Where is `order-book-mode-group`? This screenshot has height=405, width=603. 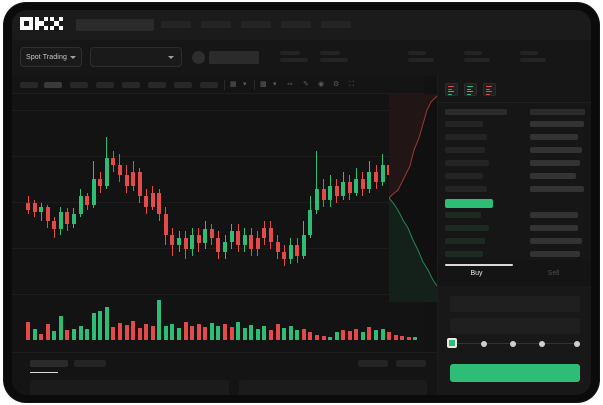 order-book-mode-group is located at coordinates (470, 89).